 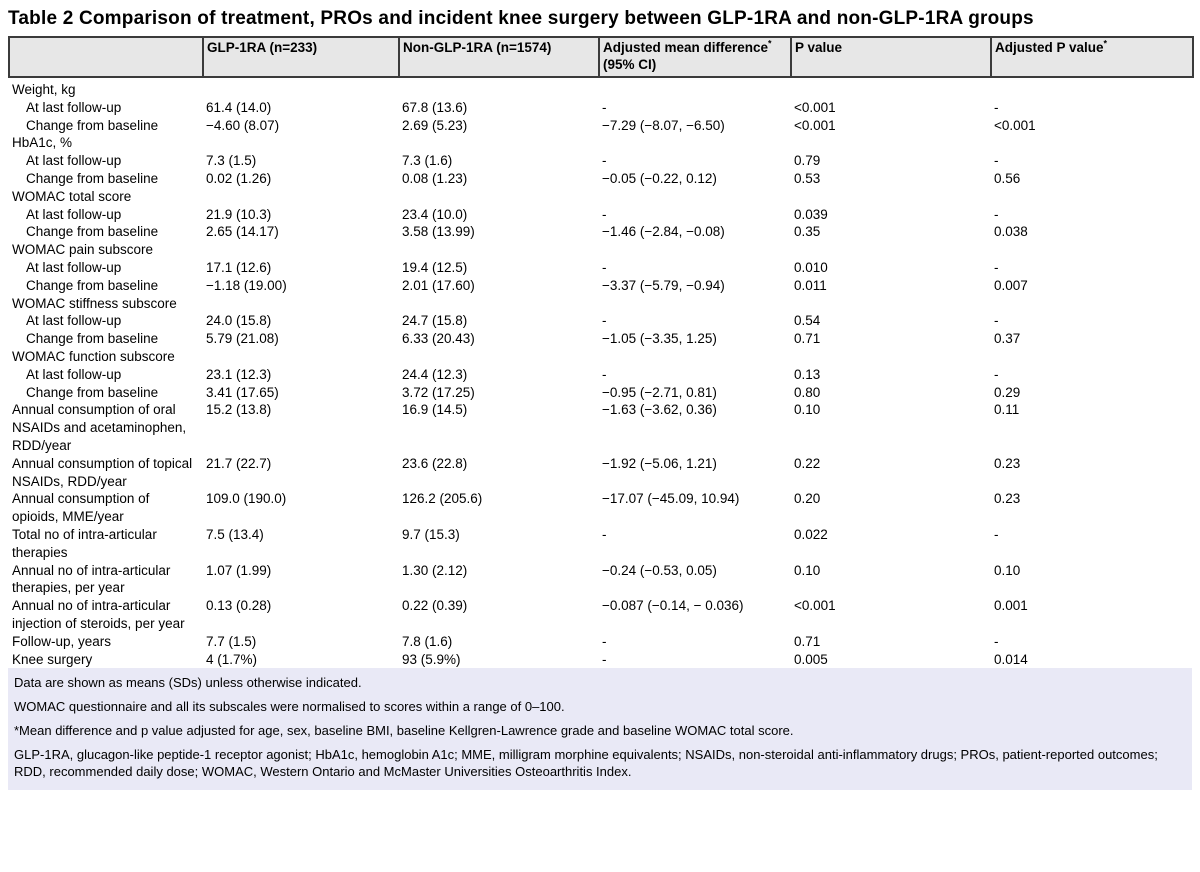 What do you see at coordinates (239, 374) in the screenshot?
I see `value-cell: 23.1 (12.3)` at bounding box center [239, 374].